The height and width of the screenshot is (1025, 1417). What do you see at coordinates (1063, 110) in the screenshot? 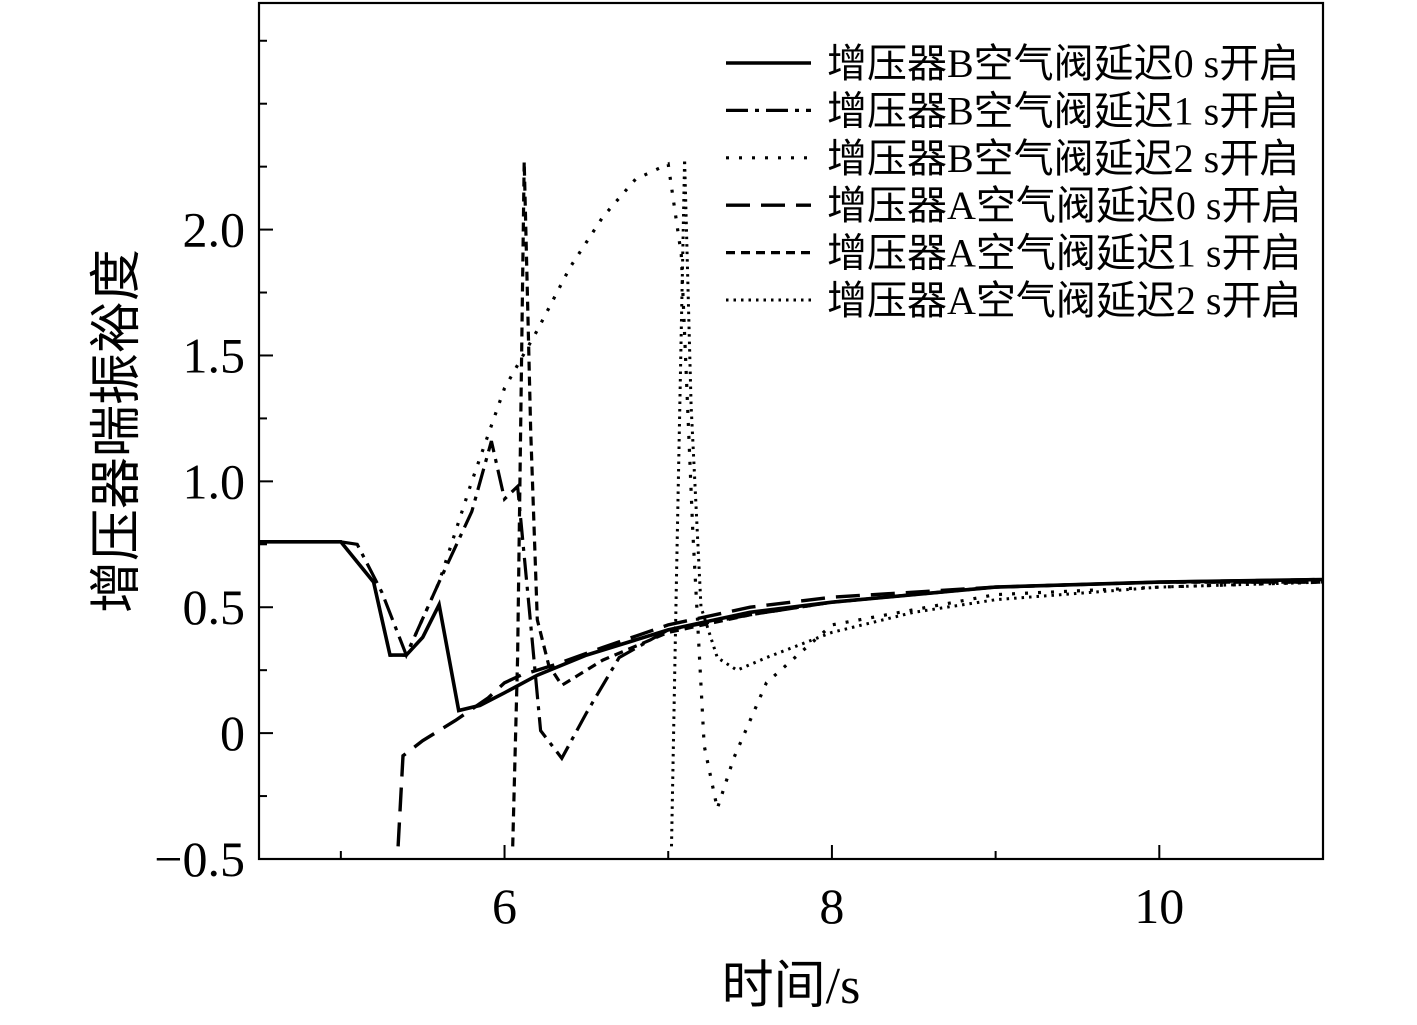
I see `legend-label: 增压器B空气阀延迟1 s开启` at bounding box center [1063, 110].